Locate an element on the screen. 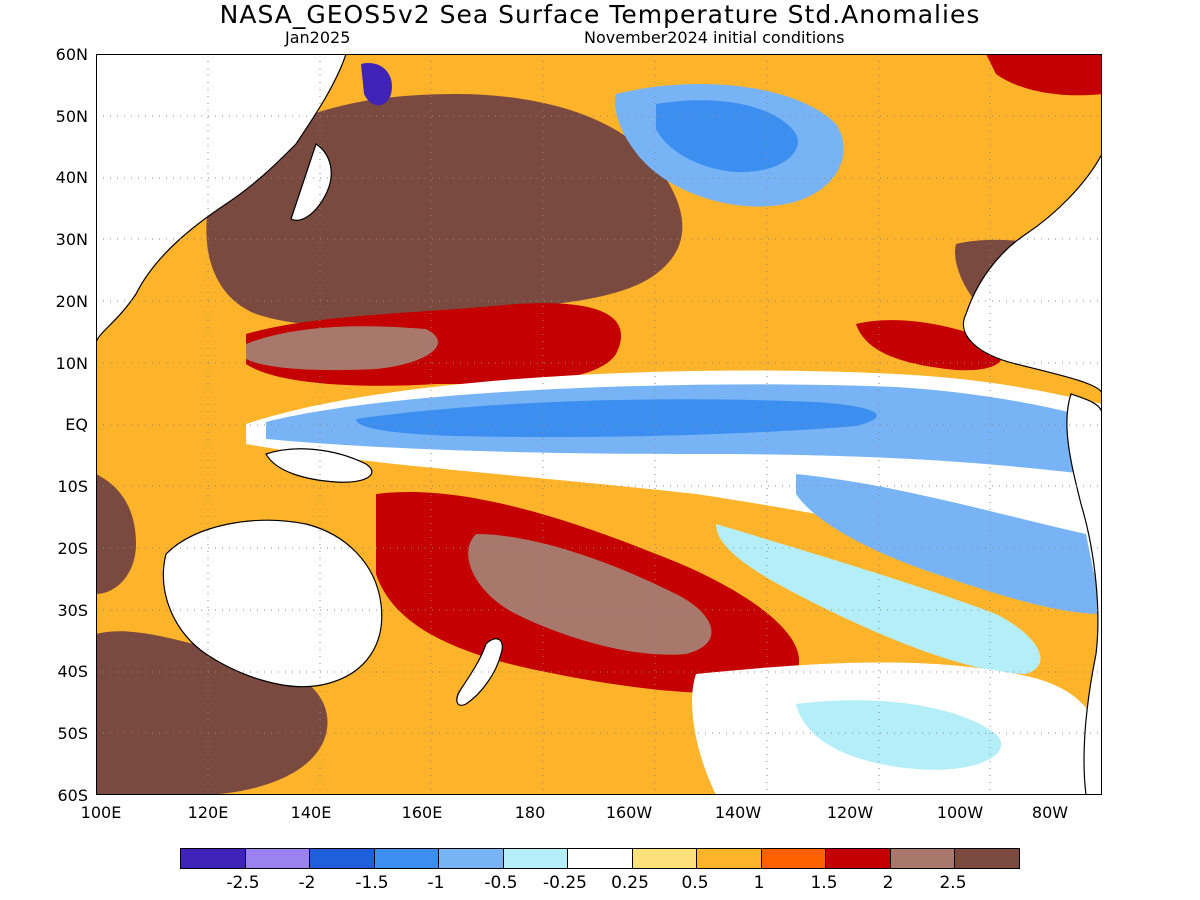  anomaly-region-northeast-corner is located at coordinates (1044, 75).